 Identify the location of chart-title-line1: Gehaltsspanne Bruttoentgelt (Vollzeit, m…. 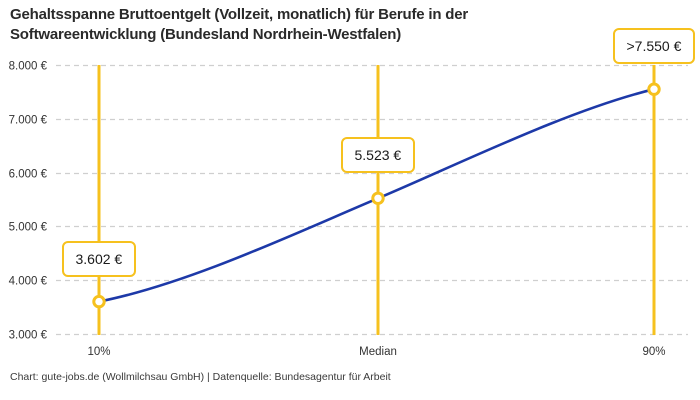
(239, 14).